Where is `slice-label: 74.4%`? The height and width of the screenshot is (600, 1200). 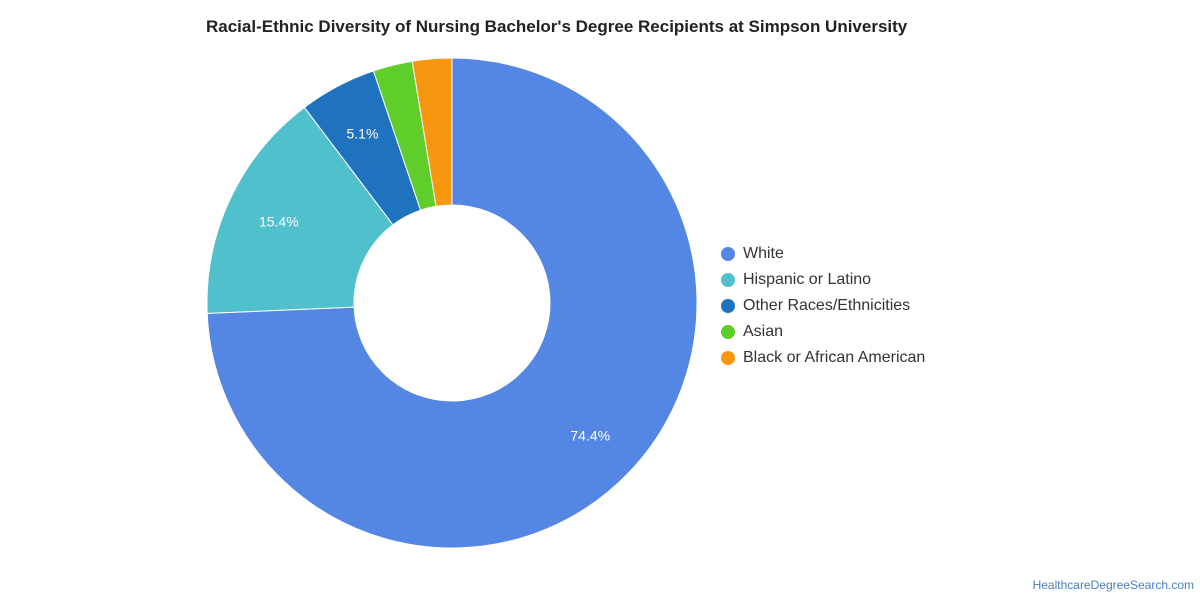 slice-label: 74.4% is located at coordinates (590, 436).